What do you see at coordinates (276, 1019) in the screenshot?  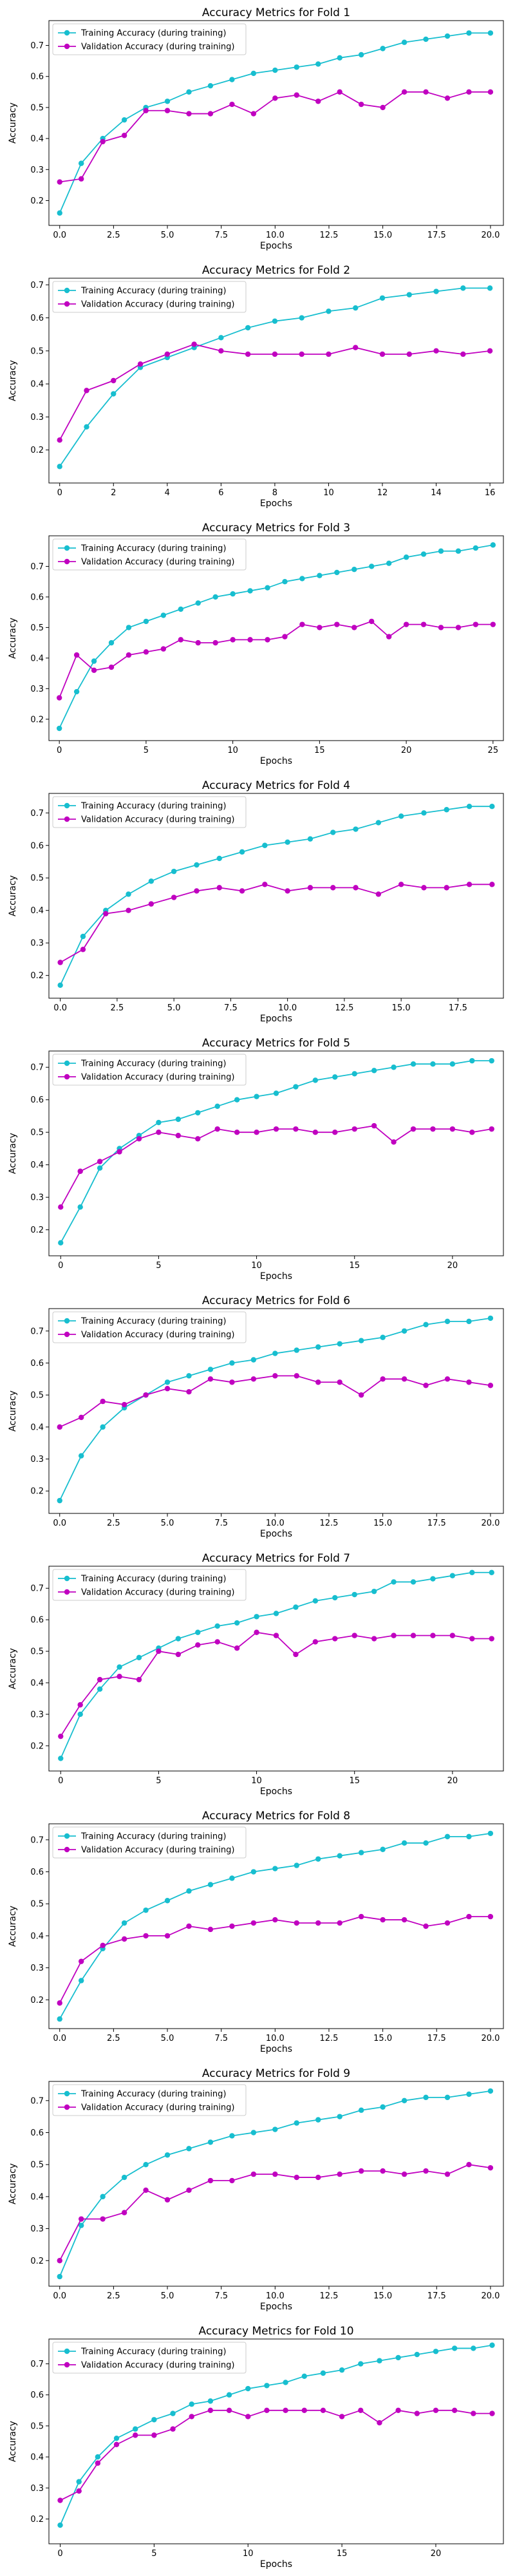 I see `x-axis-label: Epochs` at bounding box center [276, 1019].